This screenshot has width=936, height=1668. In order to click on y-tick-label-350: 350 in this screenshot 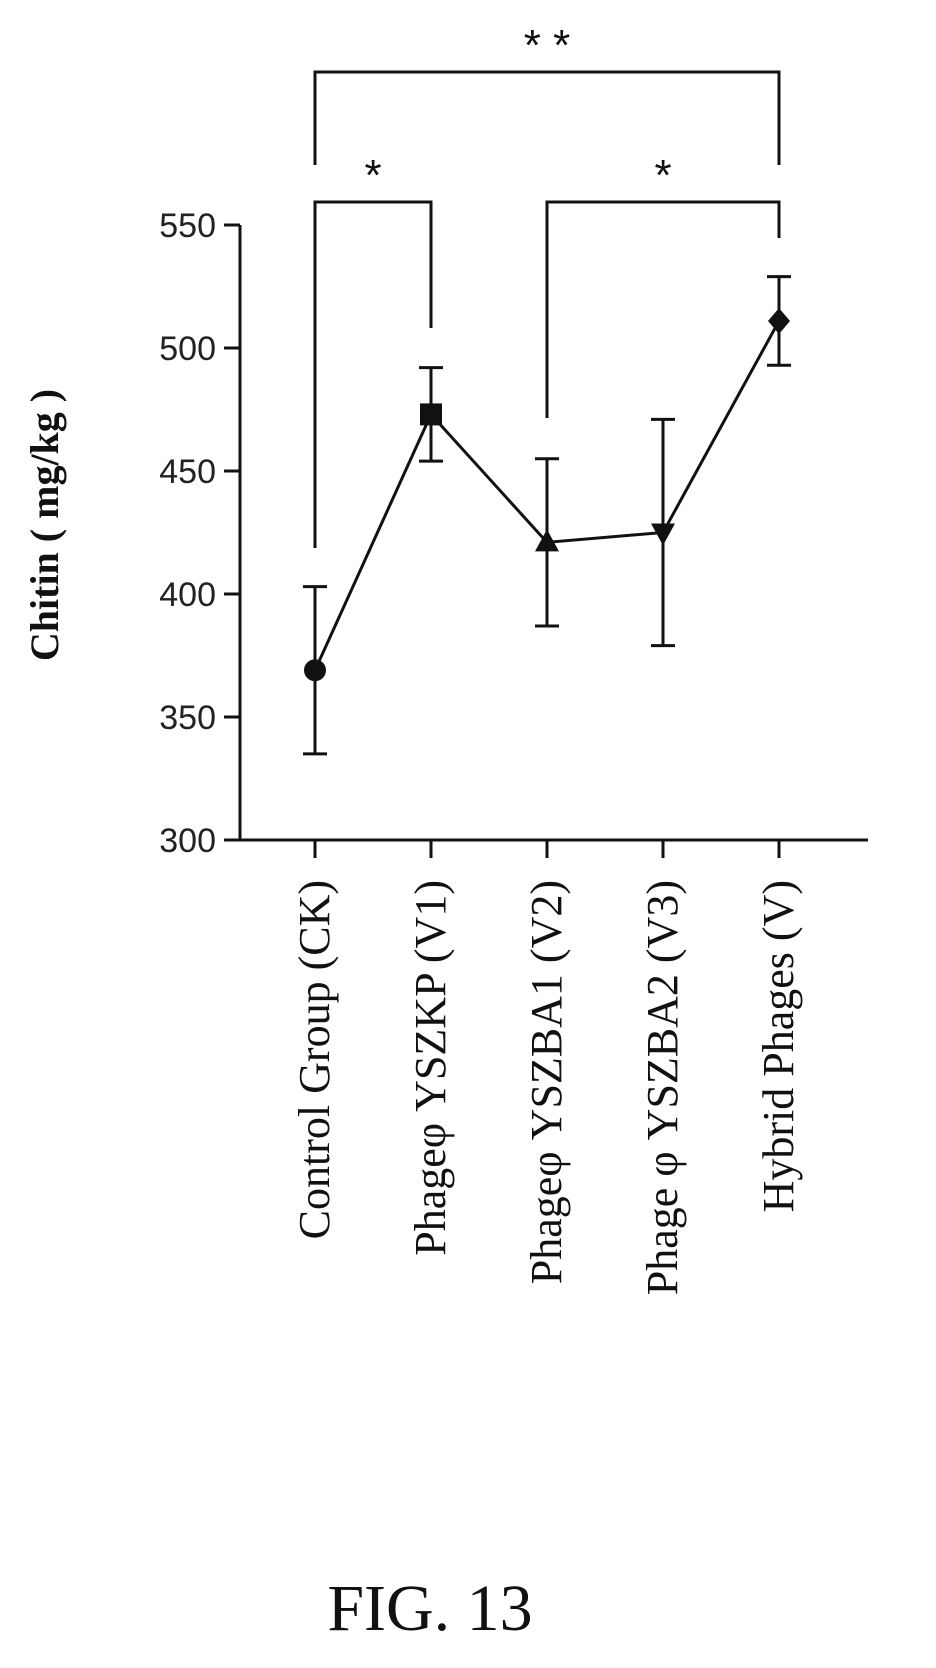, I will do `click(187, 718)`.